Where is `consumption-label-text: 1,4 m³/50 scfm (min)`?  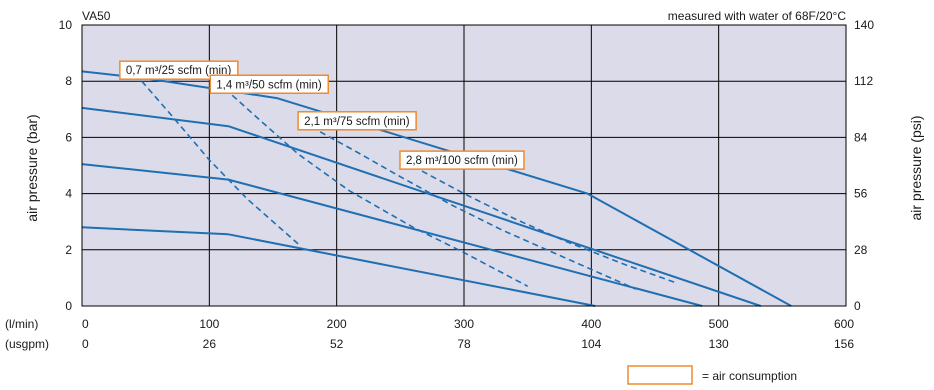
consumption-label-text: 1,4 m³/50 scfm (min) is located at coordinates (269, 85).